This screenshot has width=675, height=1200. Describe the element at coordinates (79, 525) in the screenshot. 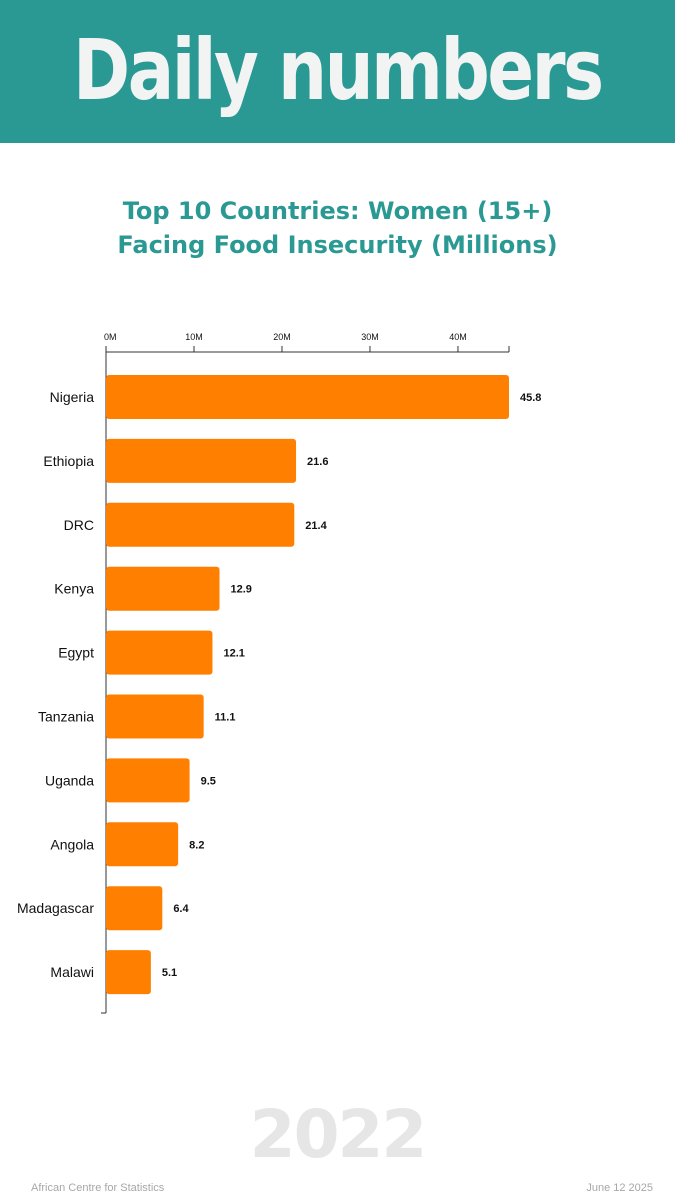

I see `category-label: DRC` at that location.